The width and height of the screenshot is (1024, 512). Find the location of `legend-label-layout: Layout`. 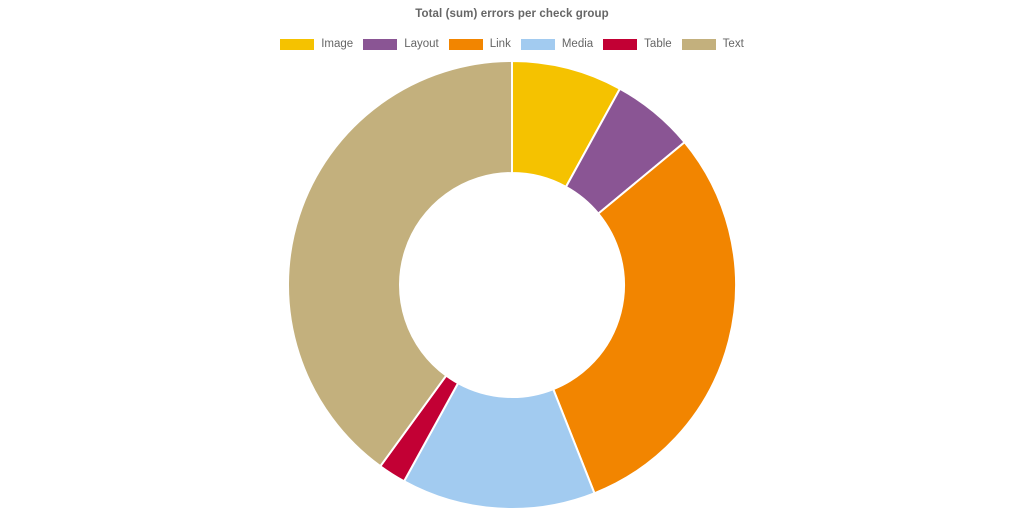

legend-label-layout: Layout is located at coordinates (421, 44).